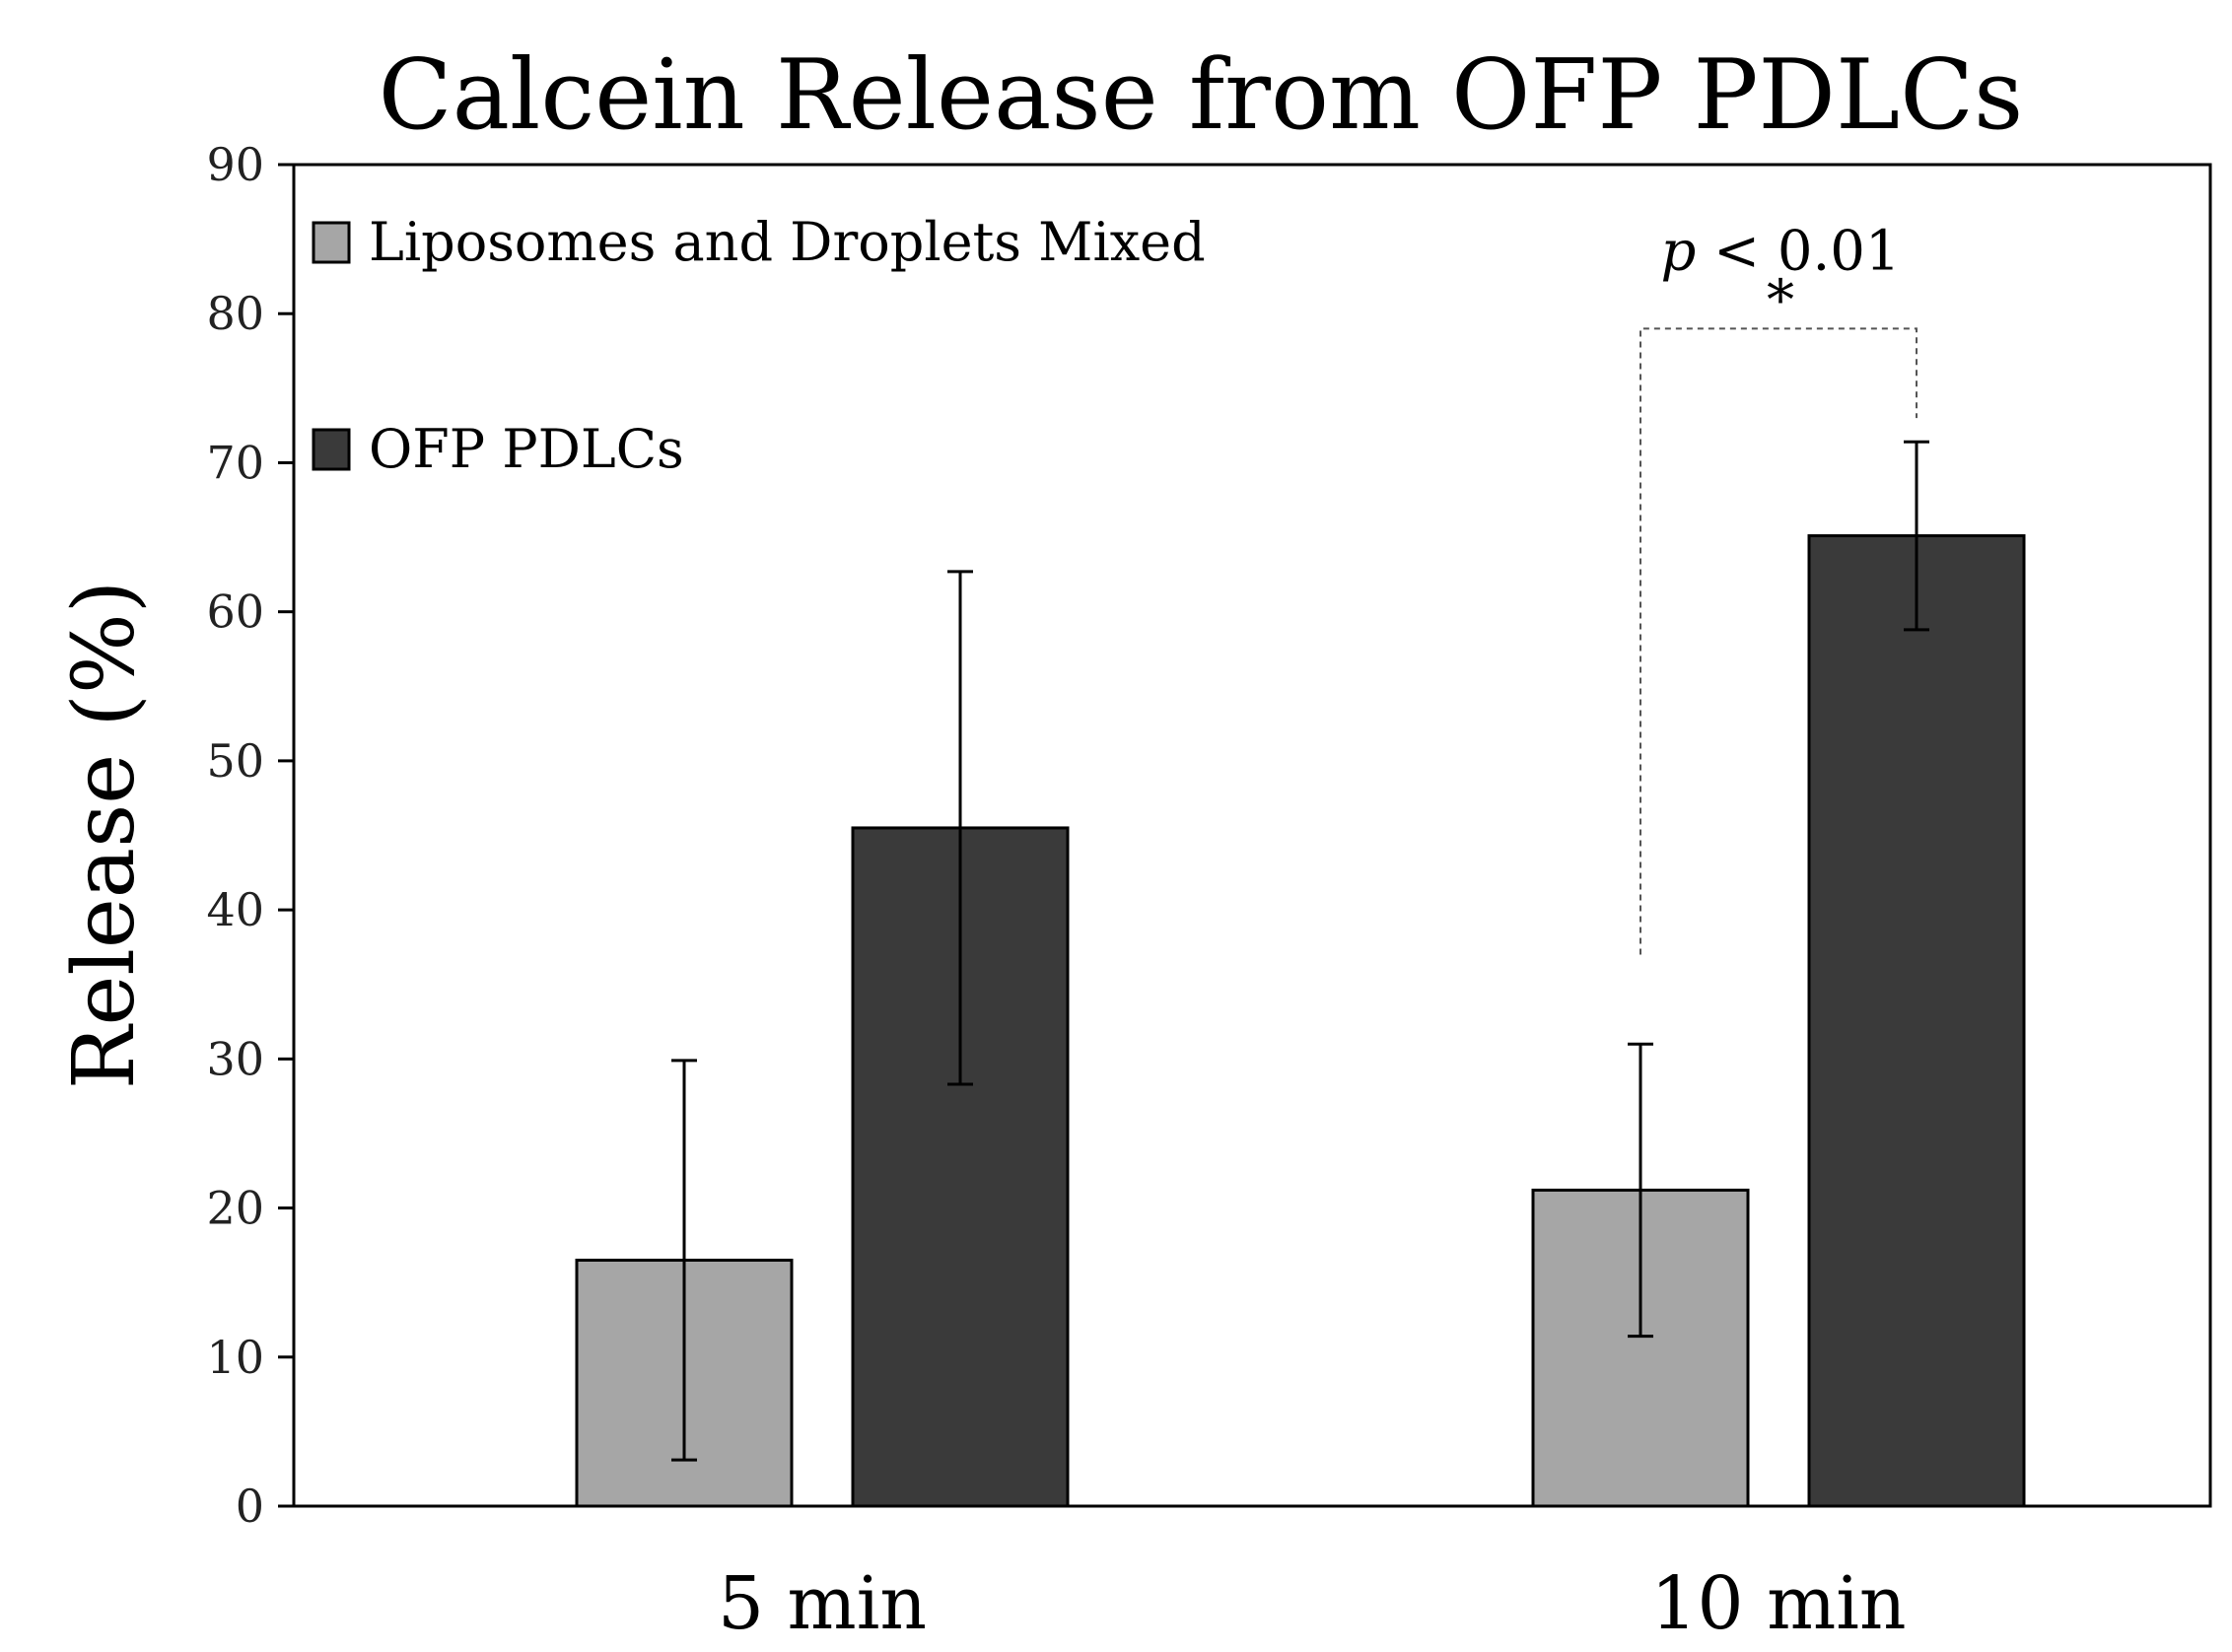 The width and height of the screenshot is (2232, 1652). Describe the element at coordinates (1916, 1021) in the screenshot. I see `bar` at that location.